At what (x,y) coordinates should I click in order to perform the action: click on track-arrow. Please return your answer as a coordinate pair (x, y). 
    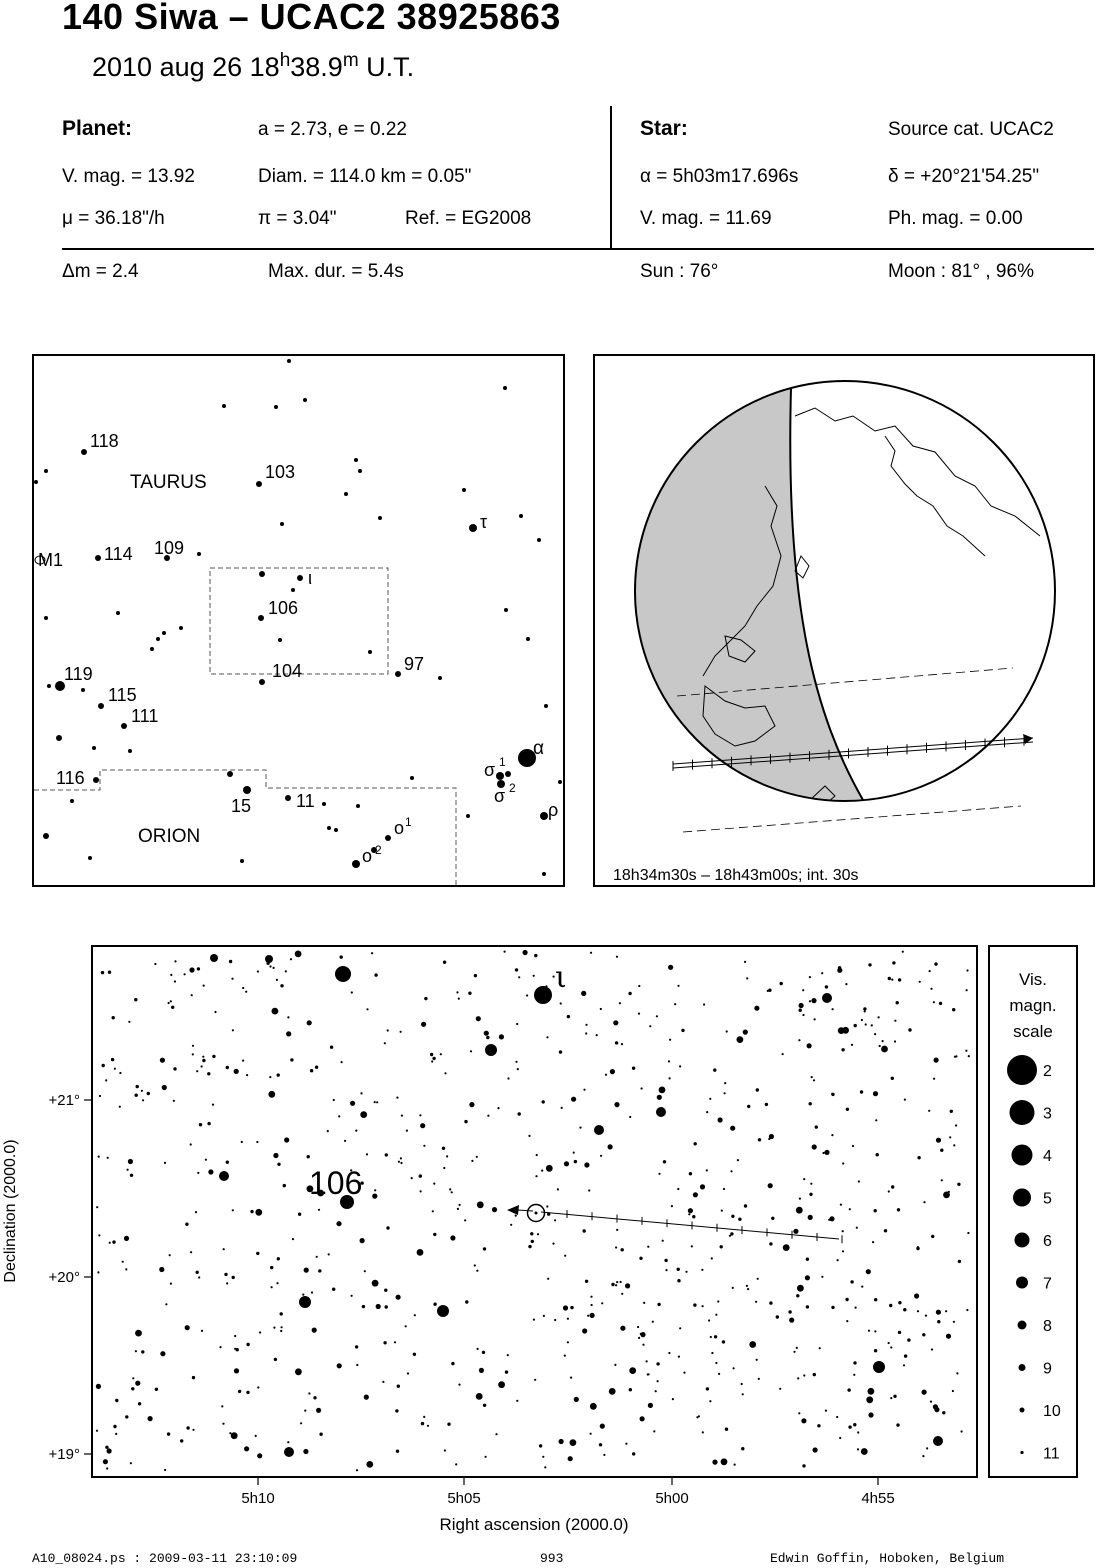
    Looking at the image, I should click on (1028, 739).